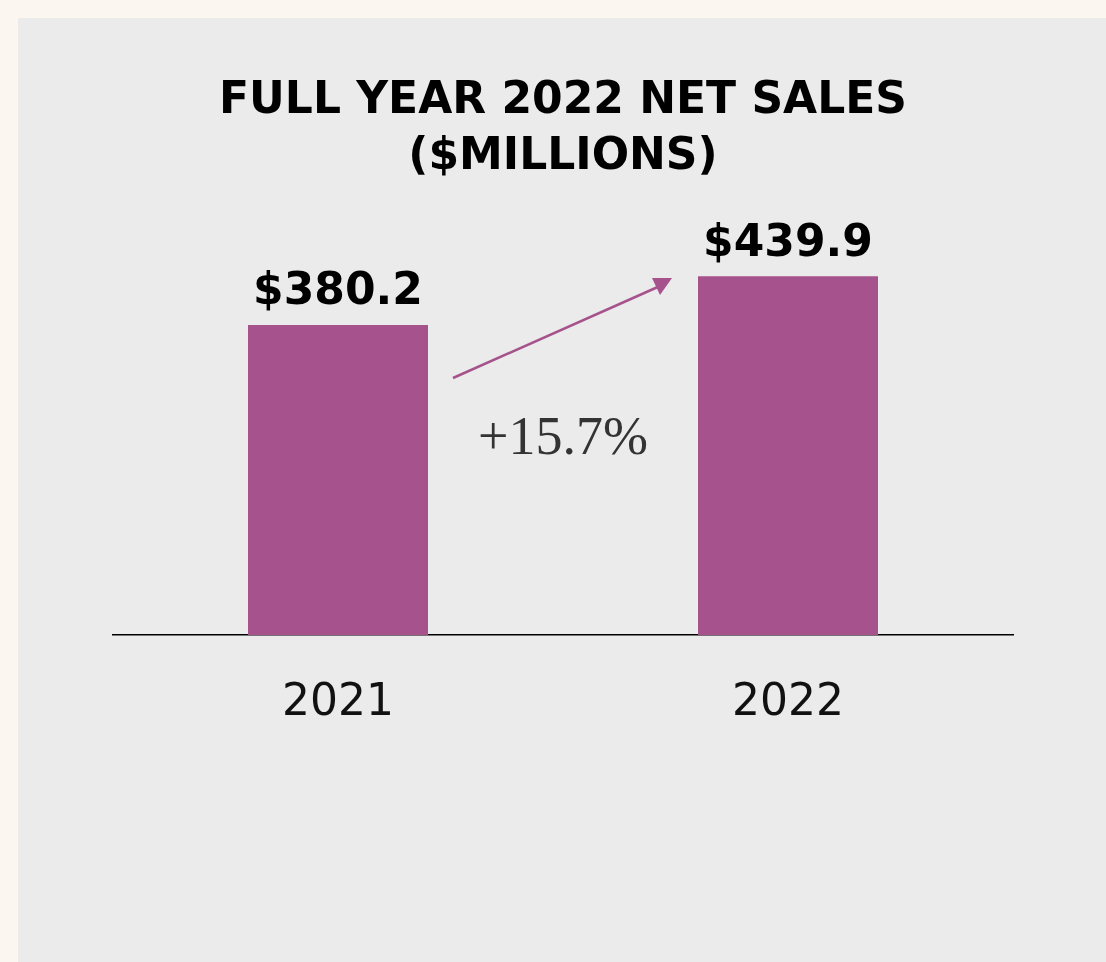 Image resolution: width=1106 pixels, height=962 pixels. I want to click on x-tick-label: 2022, so click(788, 700).